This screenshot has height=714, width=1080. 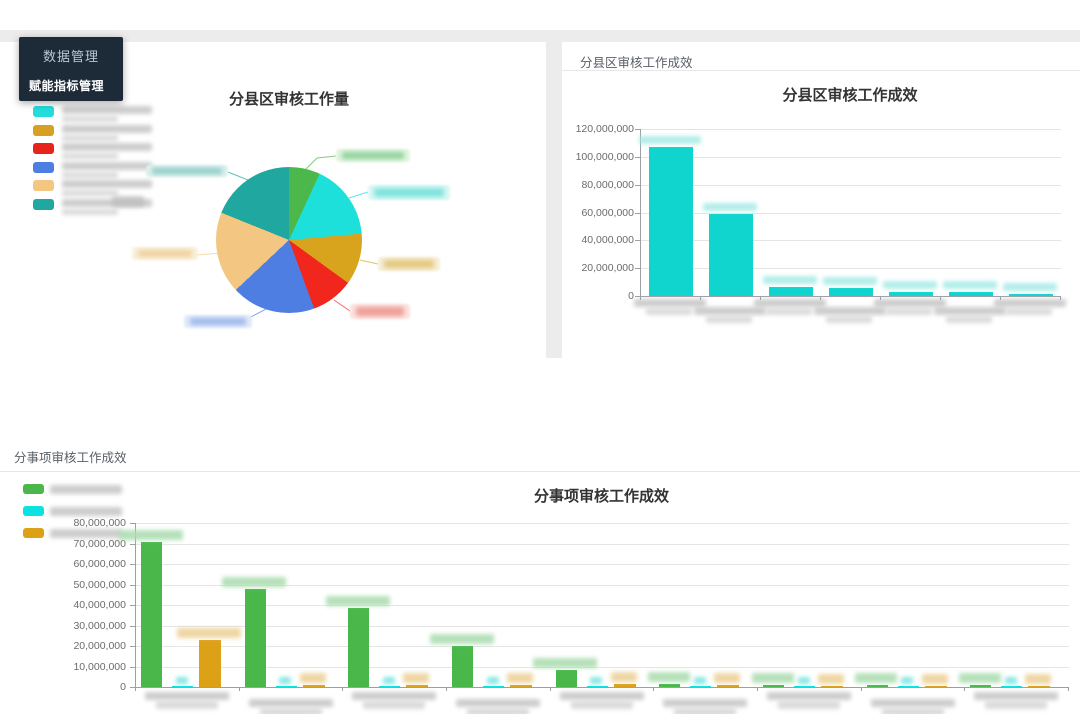 I want to click on y-axis-tick-label: 20,000,000, so click(x=99, y=646).